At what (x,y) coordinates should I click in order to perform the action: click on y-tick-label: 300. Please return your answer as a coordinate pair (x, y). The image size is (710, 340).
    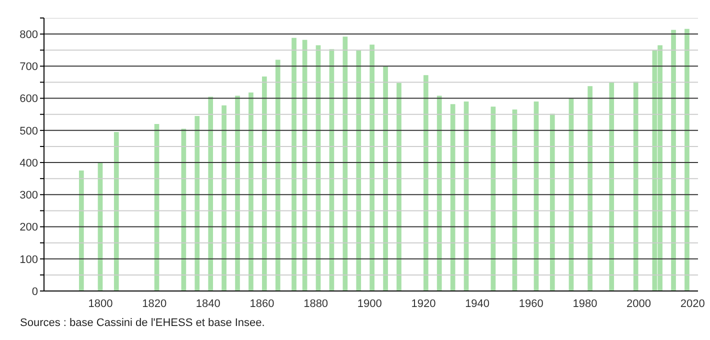
    Looking at the image, I should click on (29, 196).